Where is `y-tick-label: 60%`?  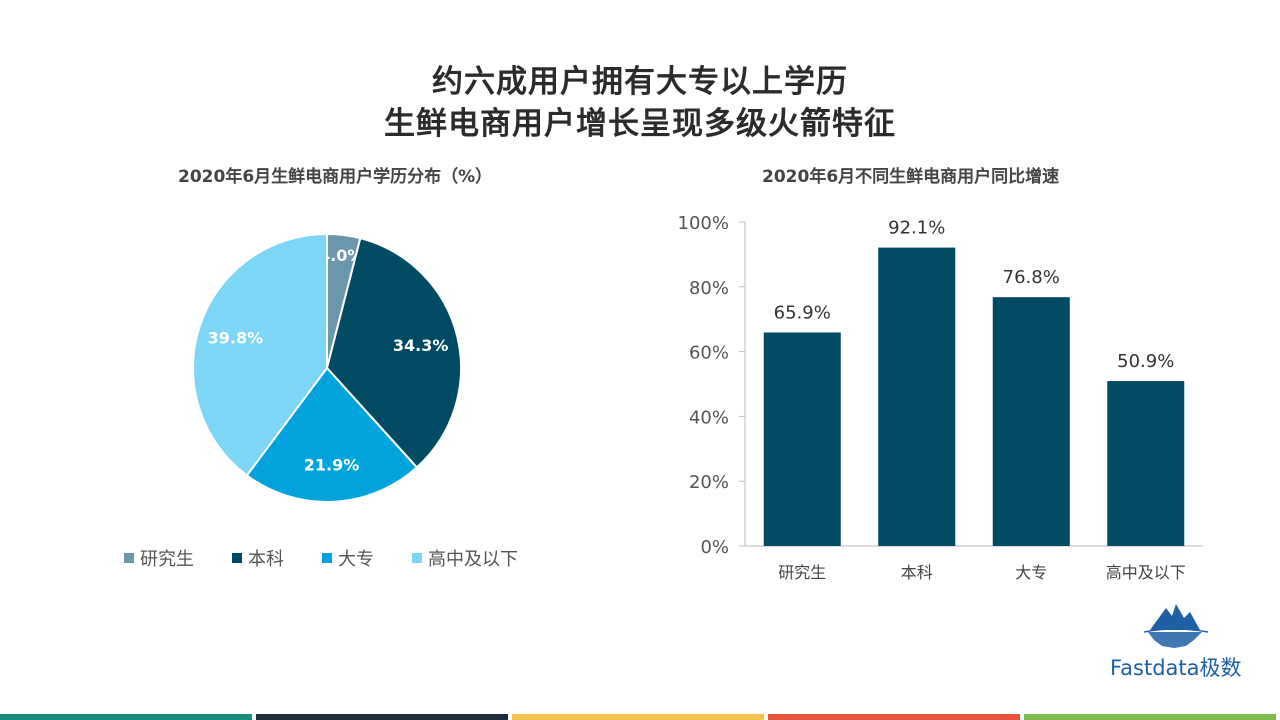
y-tick-label: 60% is located at coordinates (709, 353).